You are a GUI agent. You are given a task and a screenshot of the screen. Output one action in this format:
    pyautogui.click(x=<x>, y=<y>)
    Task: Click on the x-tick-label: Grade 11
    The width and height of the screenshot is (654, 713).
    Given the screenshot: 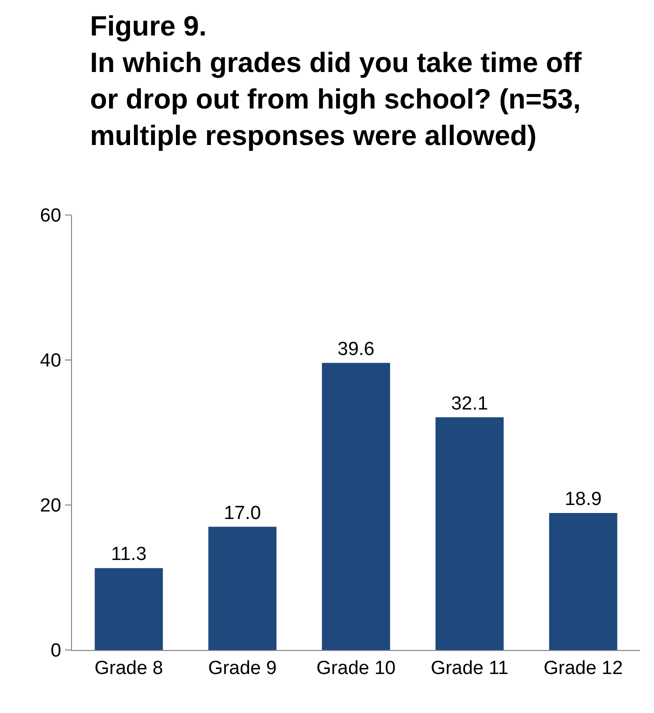 What is the action you would take?
    pyautogui.click(x=469, y=668)
    